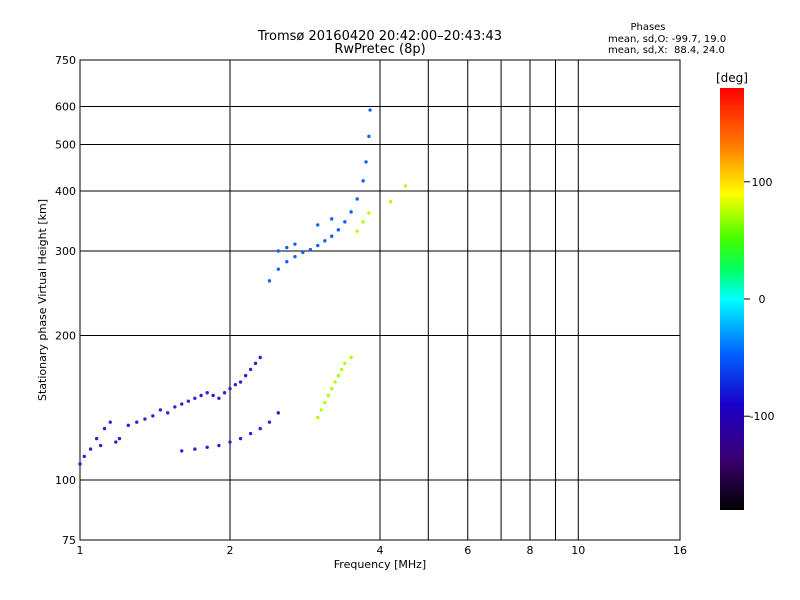 The image size is (800, 600). I want to click on y-tick-label: 100, so click(65, 480).